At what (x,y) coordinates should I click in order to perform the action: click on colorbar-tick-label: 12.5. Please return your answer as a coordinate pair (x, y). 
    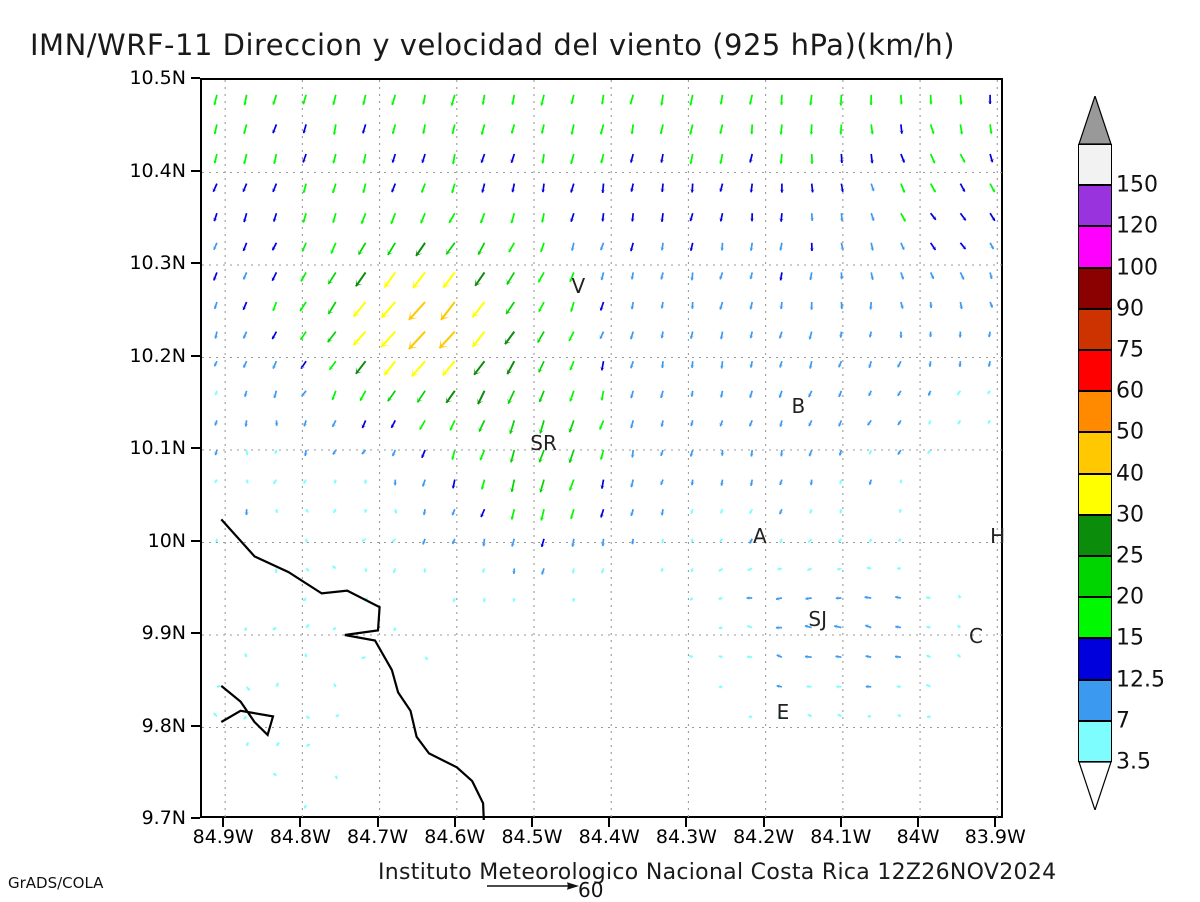
    Looking at the image, I should click on (1140, 679).